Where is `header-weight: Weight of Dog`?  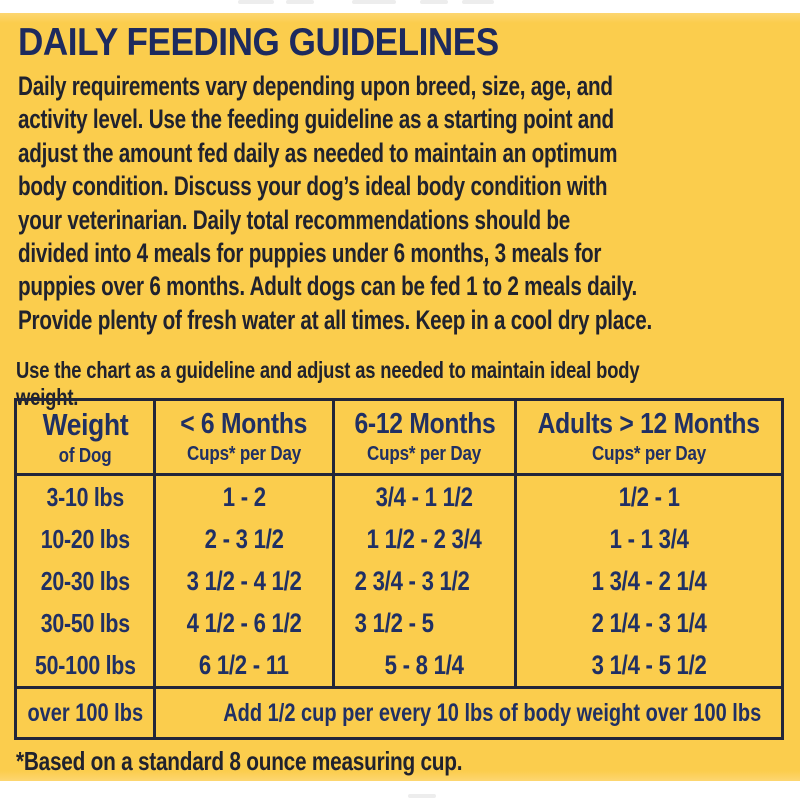
header-weight: Weight of Dog is located at coordinates (86, 437).